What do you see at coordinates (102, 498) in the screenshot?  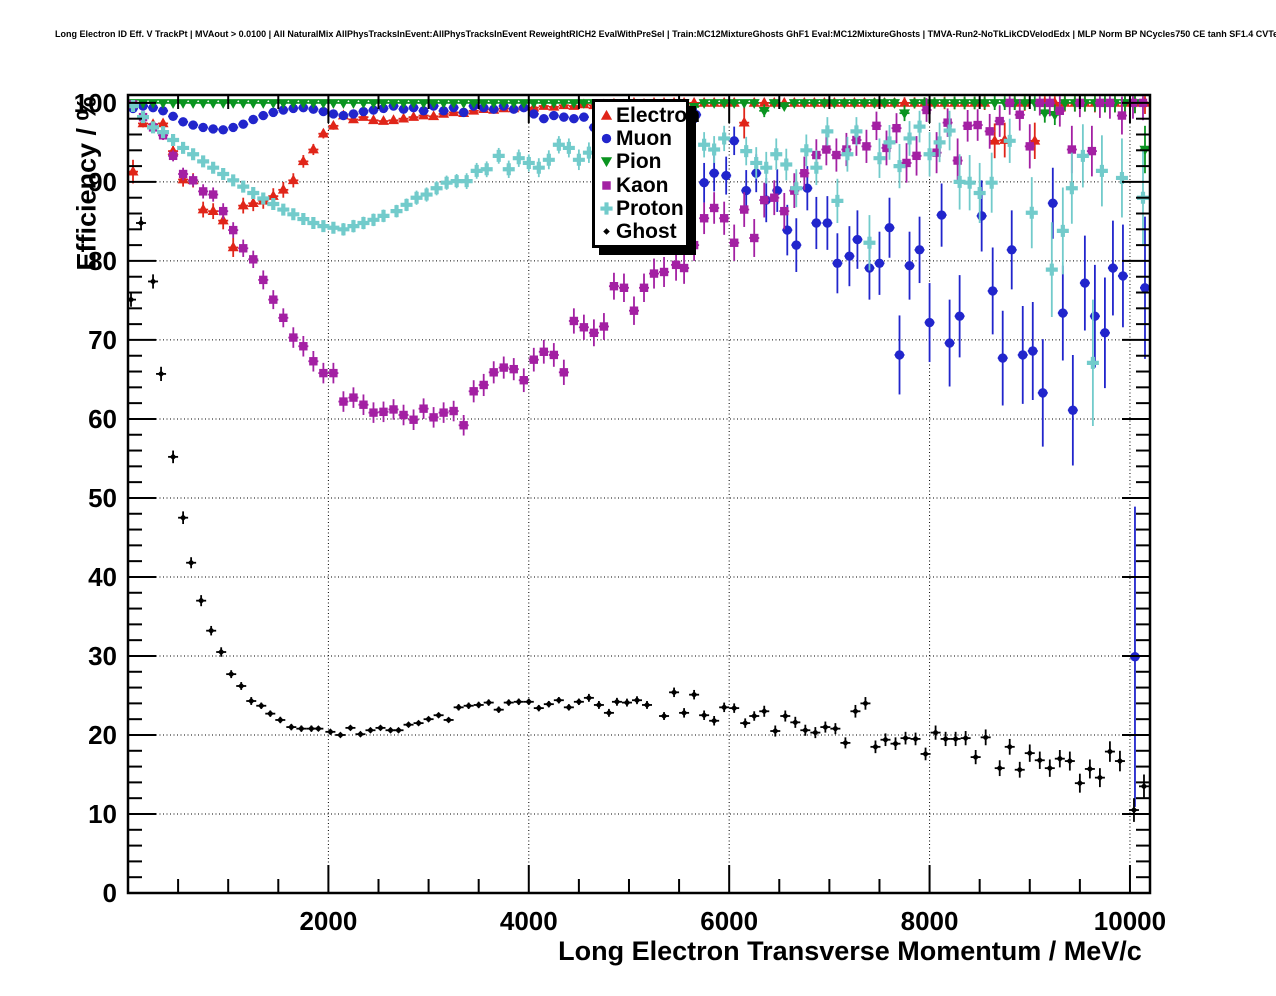 I see `y-tick-label: 50` at bounding box center [102, 498].